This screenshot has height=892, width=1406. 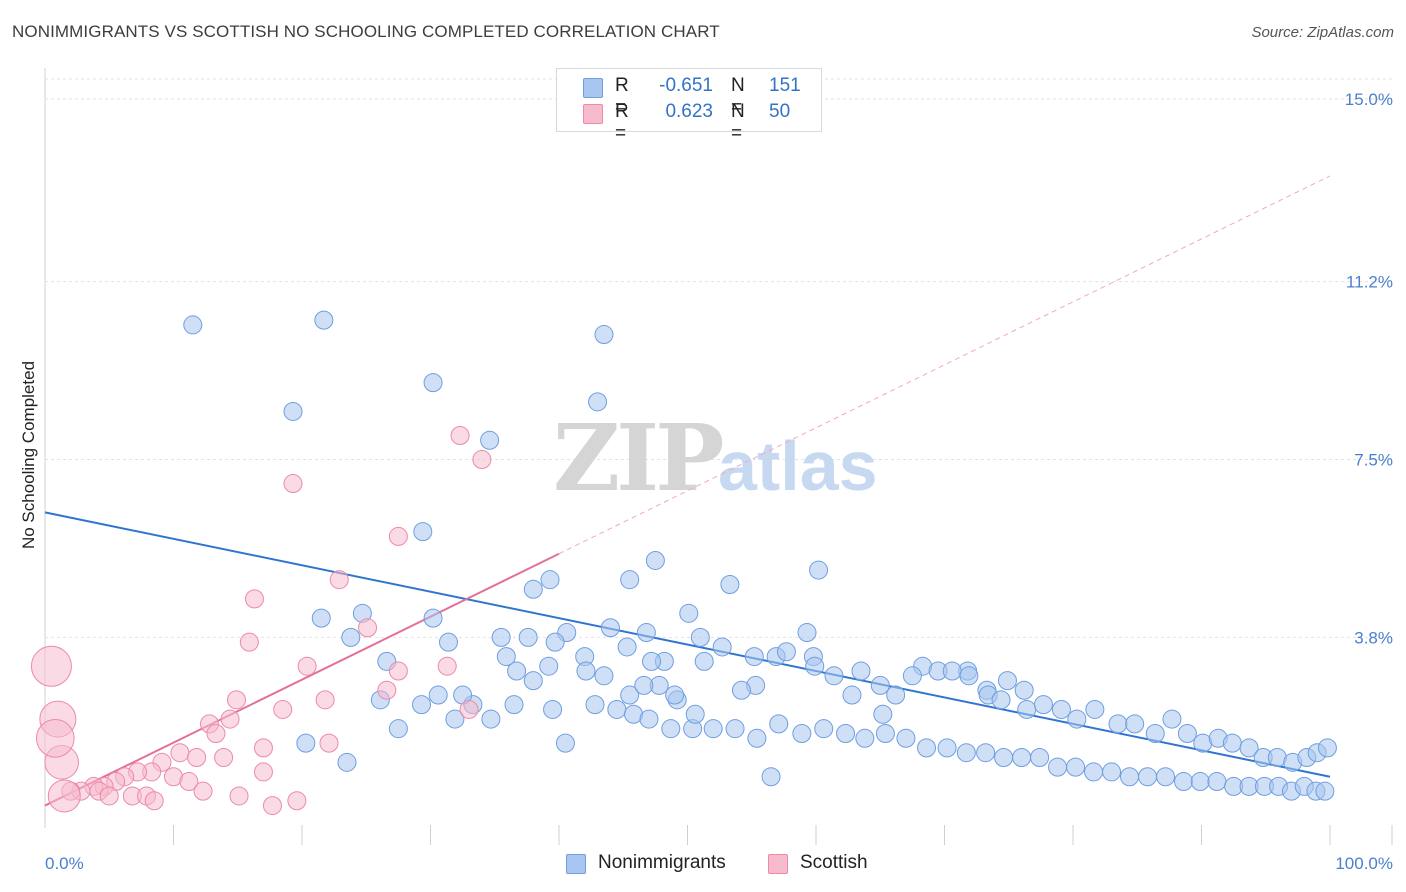 What do you see at coordinates (28, 455) in the screenshot?
I see `y-axis-label: No Schooling Completed` at bounding box center [28, 455].